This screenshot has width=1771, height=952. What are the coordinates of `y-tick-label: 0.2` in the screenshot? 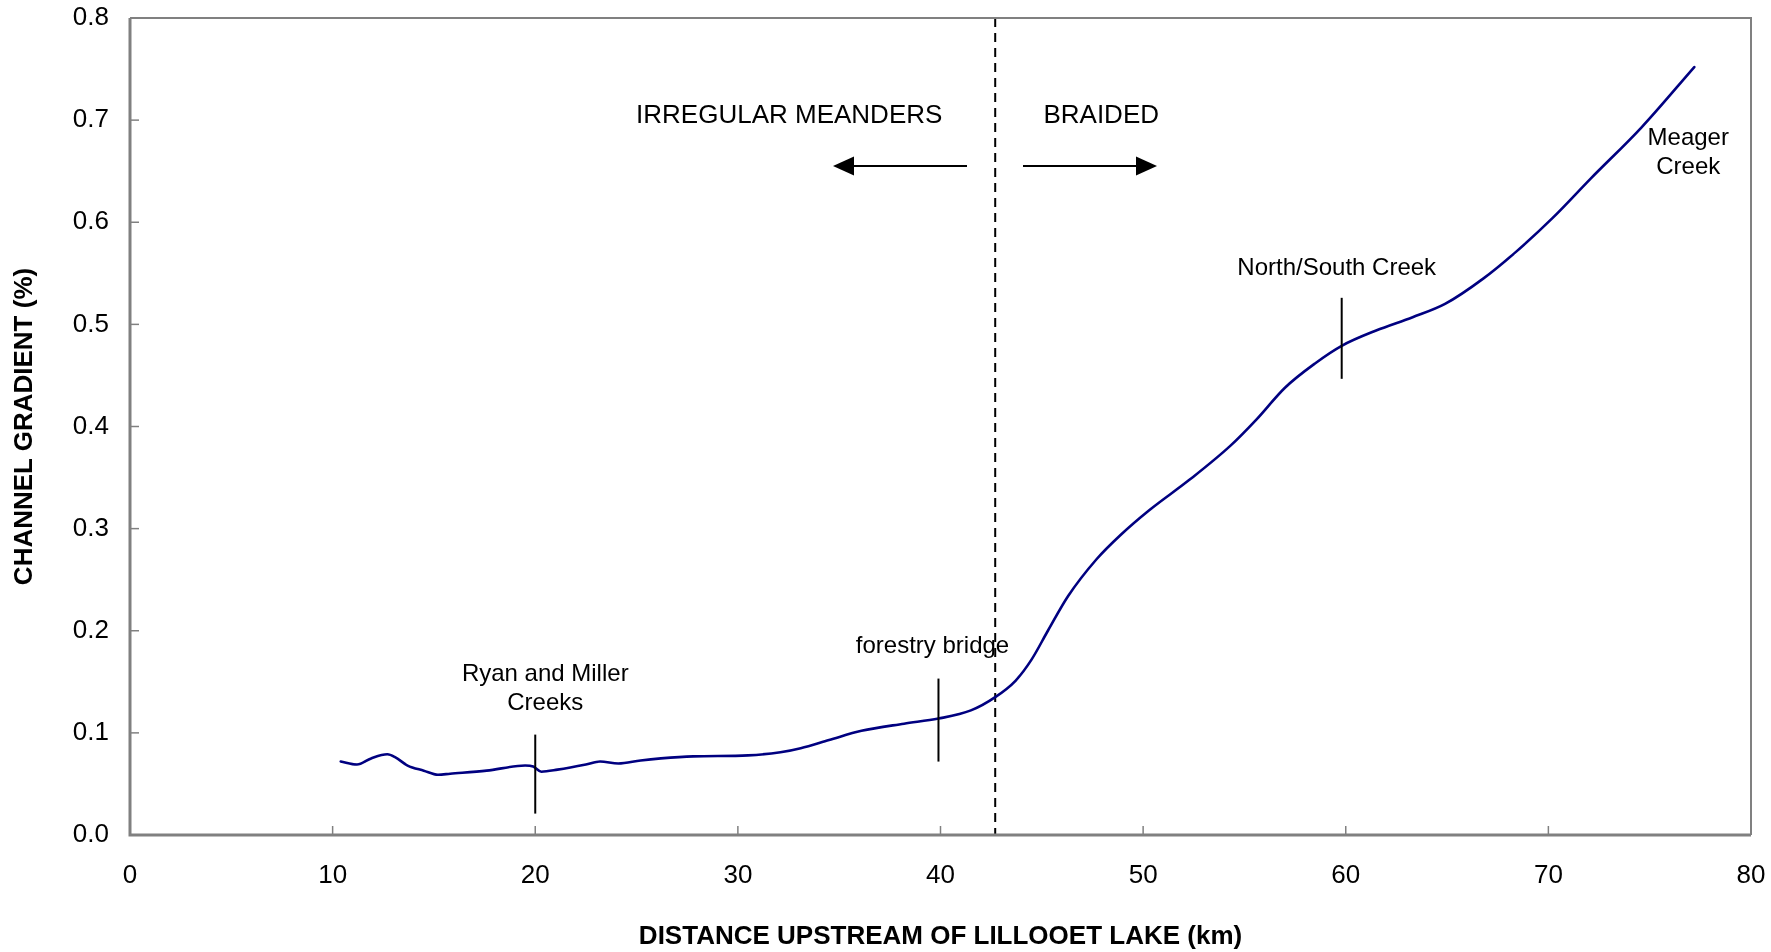 It's located at (90, 628).